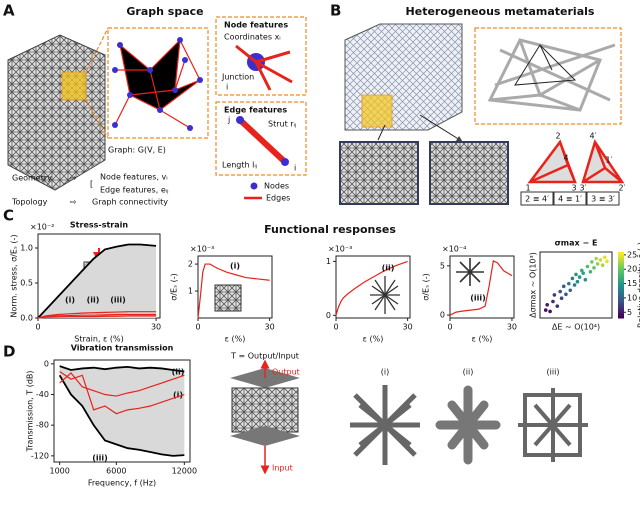  I want to click on chart-title: Stress-strain, so click(99, 225).